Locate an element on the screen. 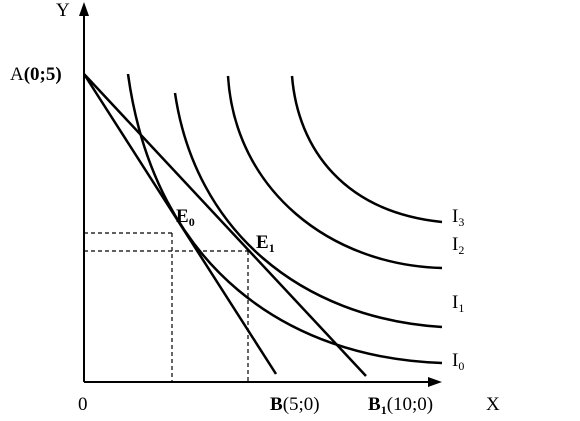  x-axis-label: X is located at coordinates (493, 404).